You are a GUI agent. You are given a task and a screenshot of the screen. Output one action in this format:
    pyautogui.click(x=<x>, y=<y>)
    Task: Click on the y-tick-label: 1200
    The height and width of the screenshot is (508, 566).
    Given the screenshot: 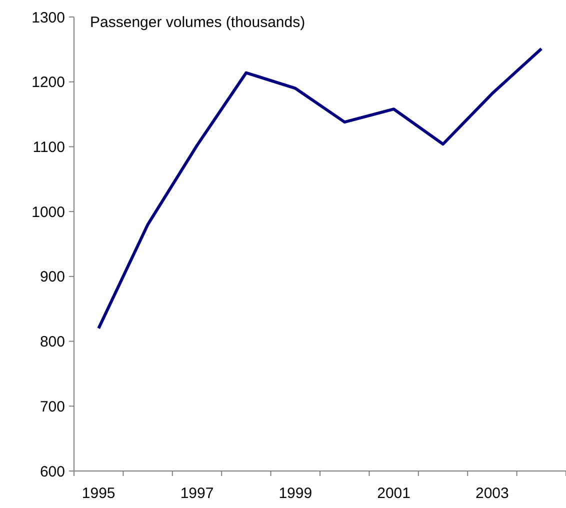 What is the action you would take?
    pyautogui.click(x=48, y=83)
    